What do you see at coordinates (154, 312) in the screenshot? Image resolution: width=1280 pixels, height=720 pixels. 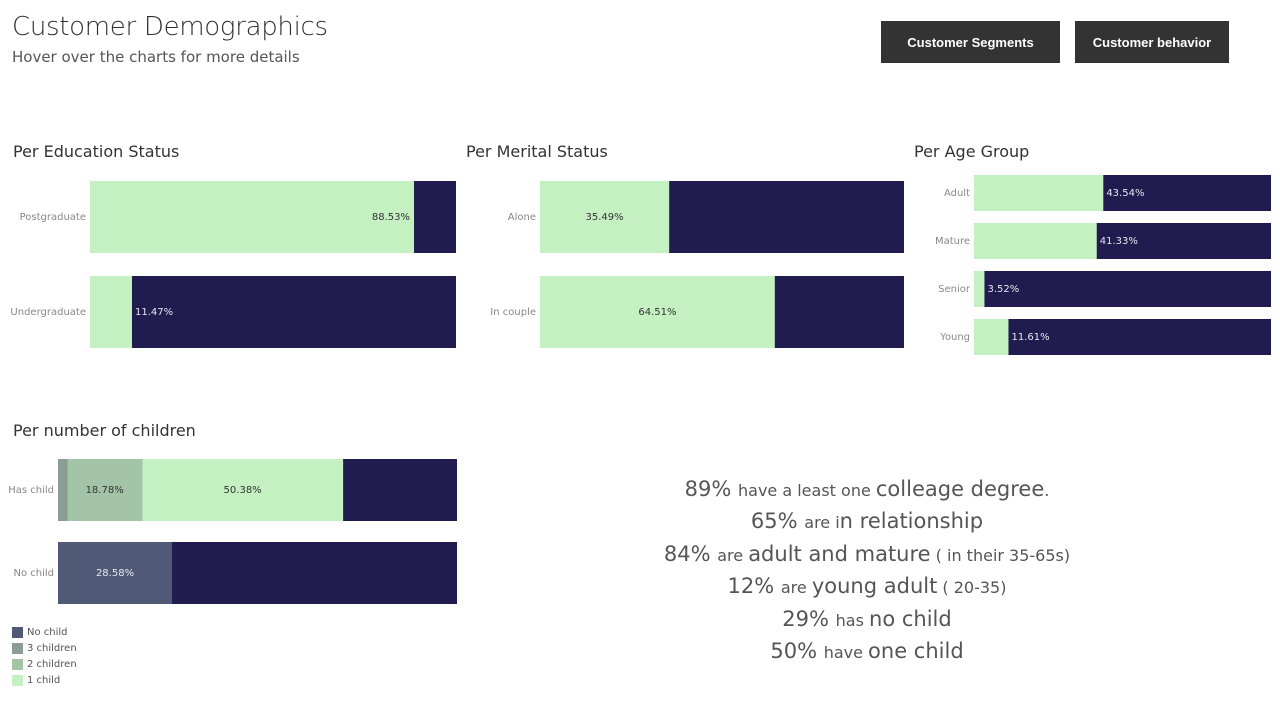 I see `data-label: 11.47%` at bounding box center [154, 312].